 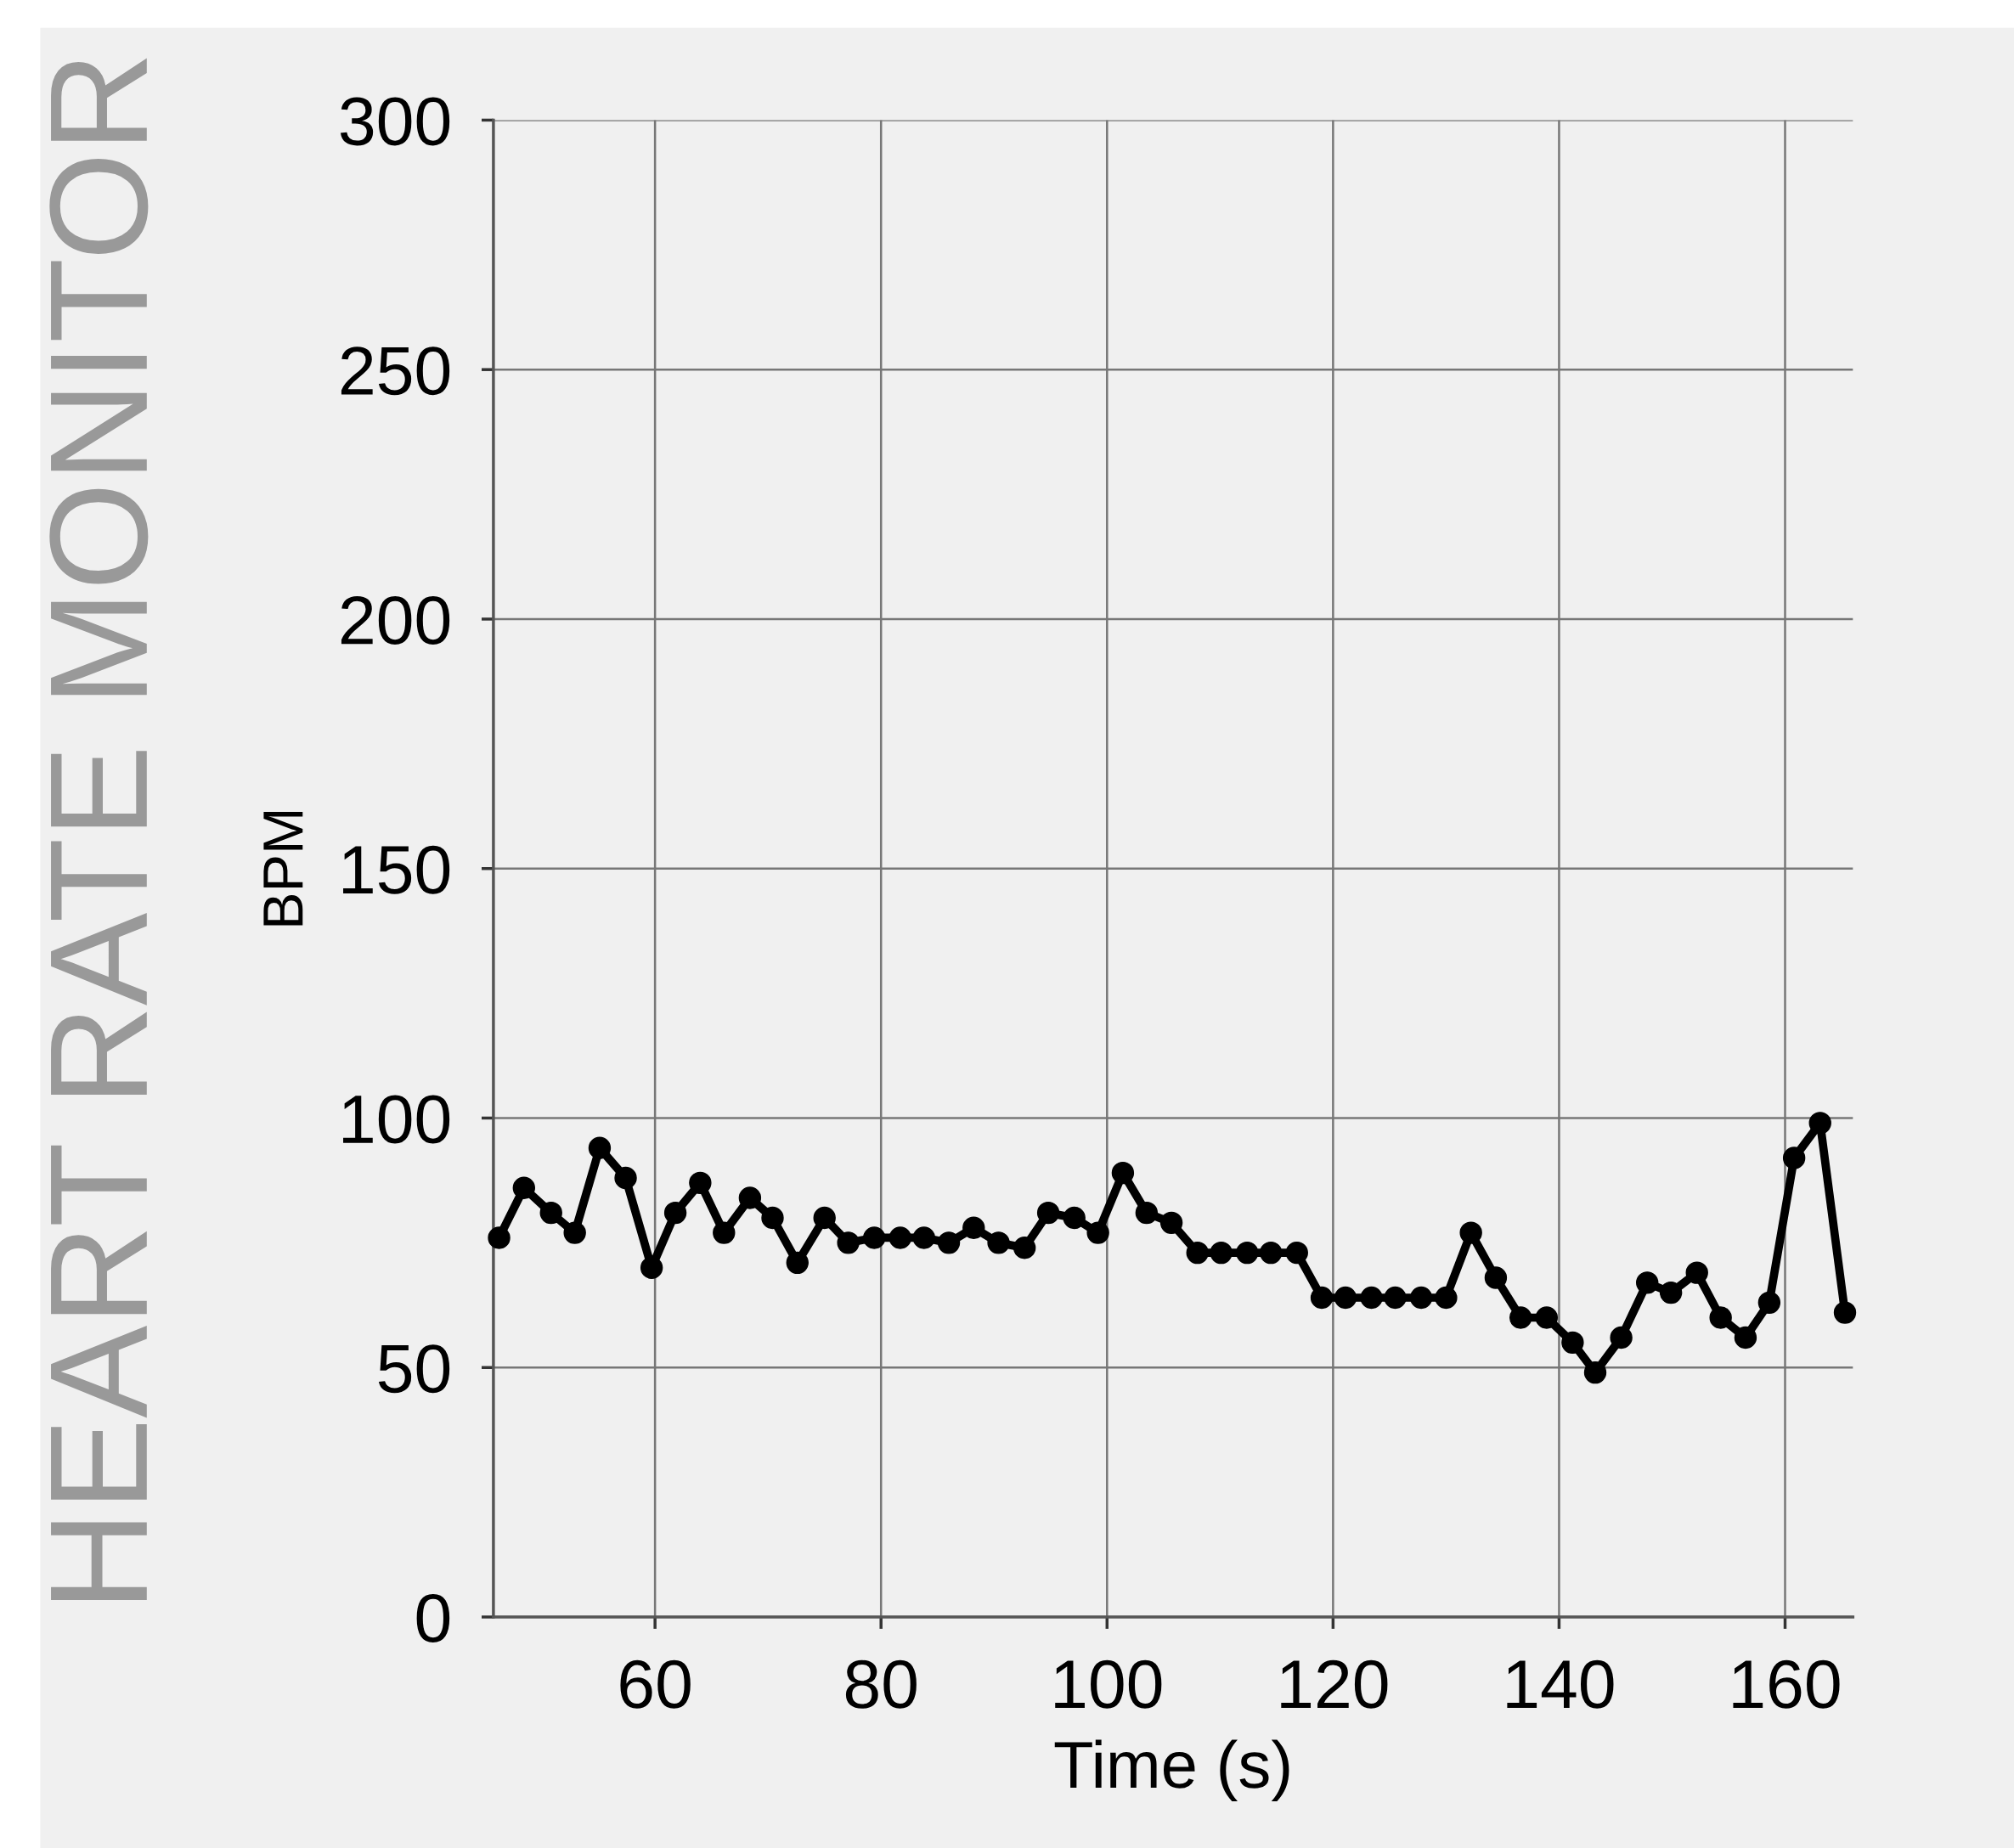 I want to click on x-axis-title: Time (s), so click(x=1171, y=1770).